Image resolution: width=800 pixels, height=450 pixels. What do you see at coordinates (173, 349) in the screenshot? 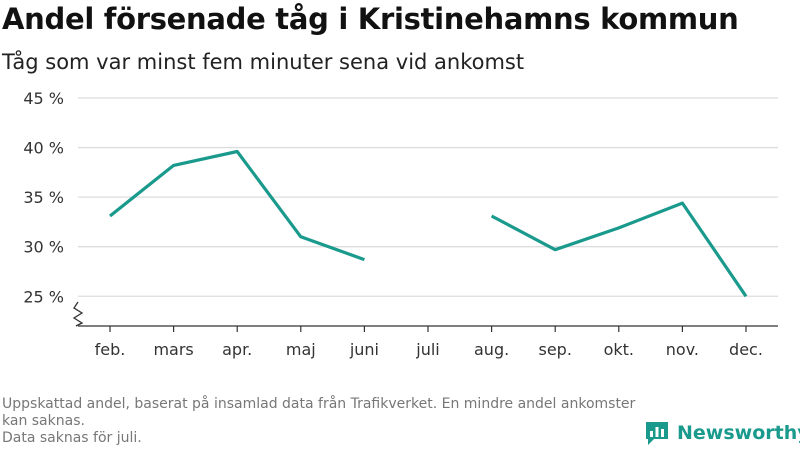
I see `x-tick-label: mars` at bounding box center [173, 349].